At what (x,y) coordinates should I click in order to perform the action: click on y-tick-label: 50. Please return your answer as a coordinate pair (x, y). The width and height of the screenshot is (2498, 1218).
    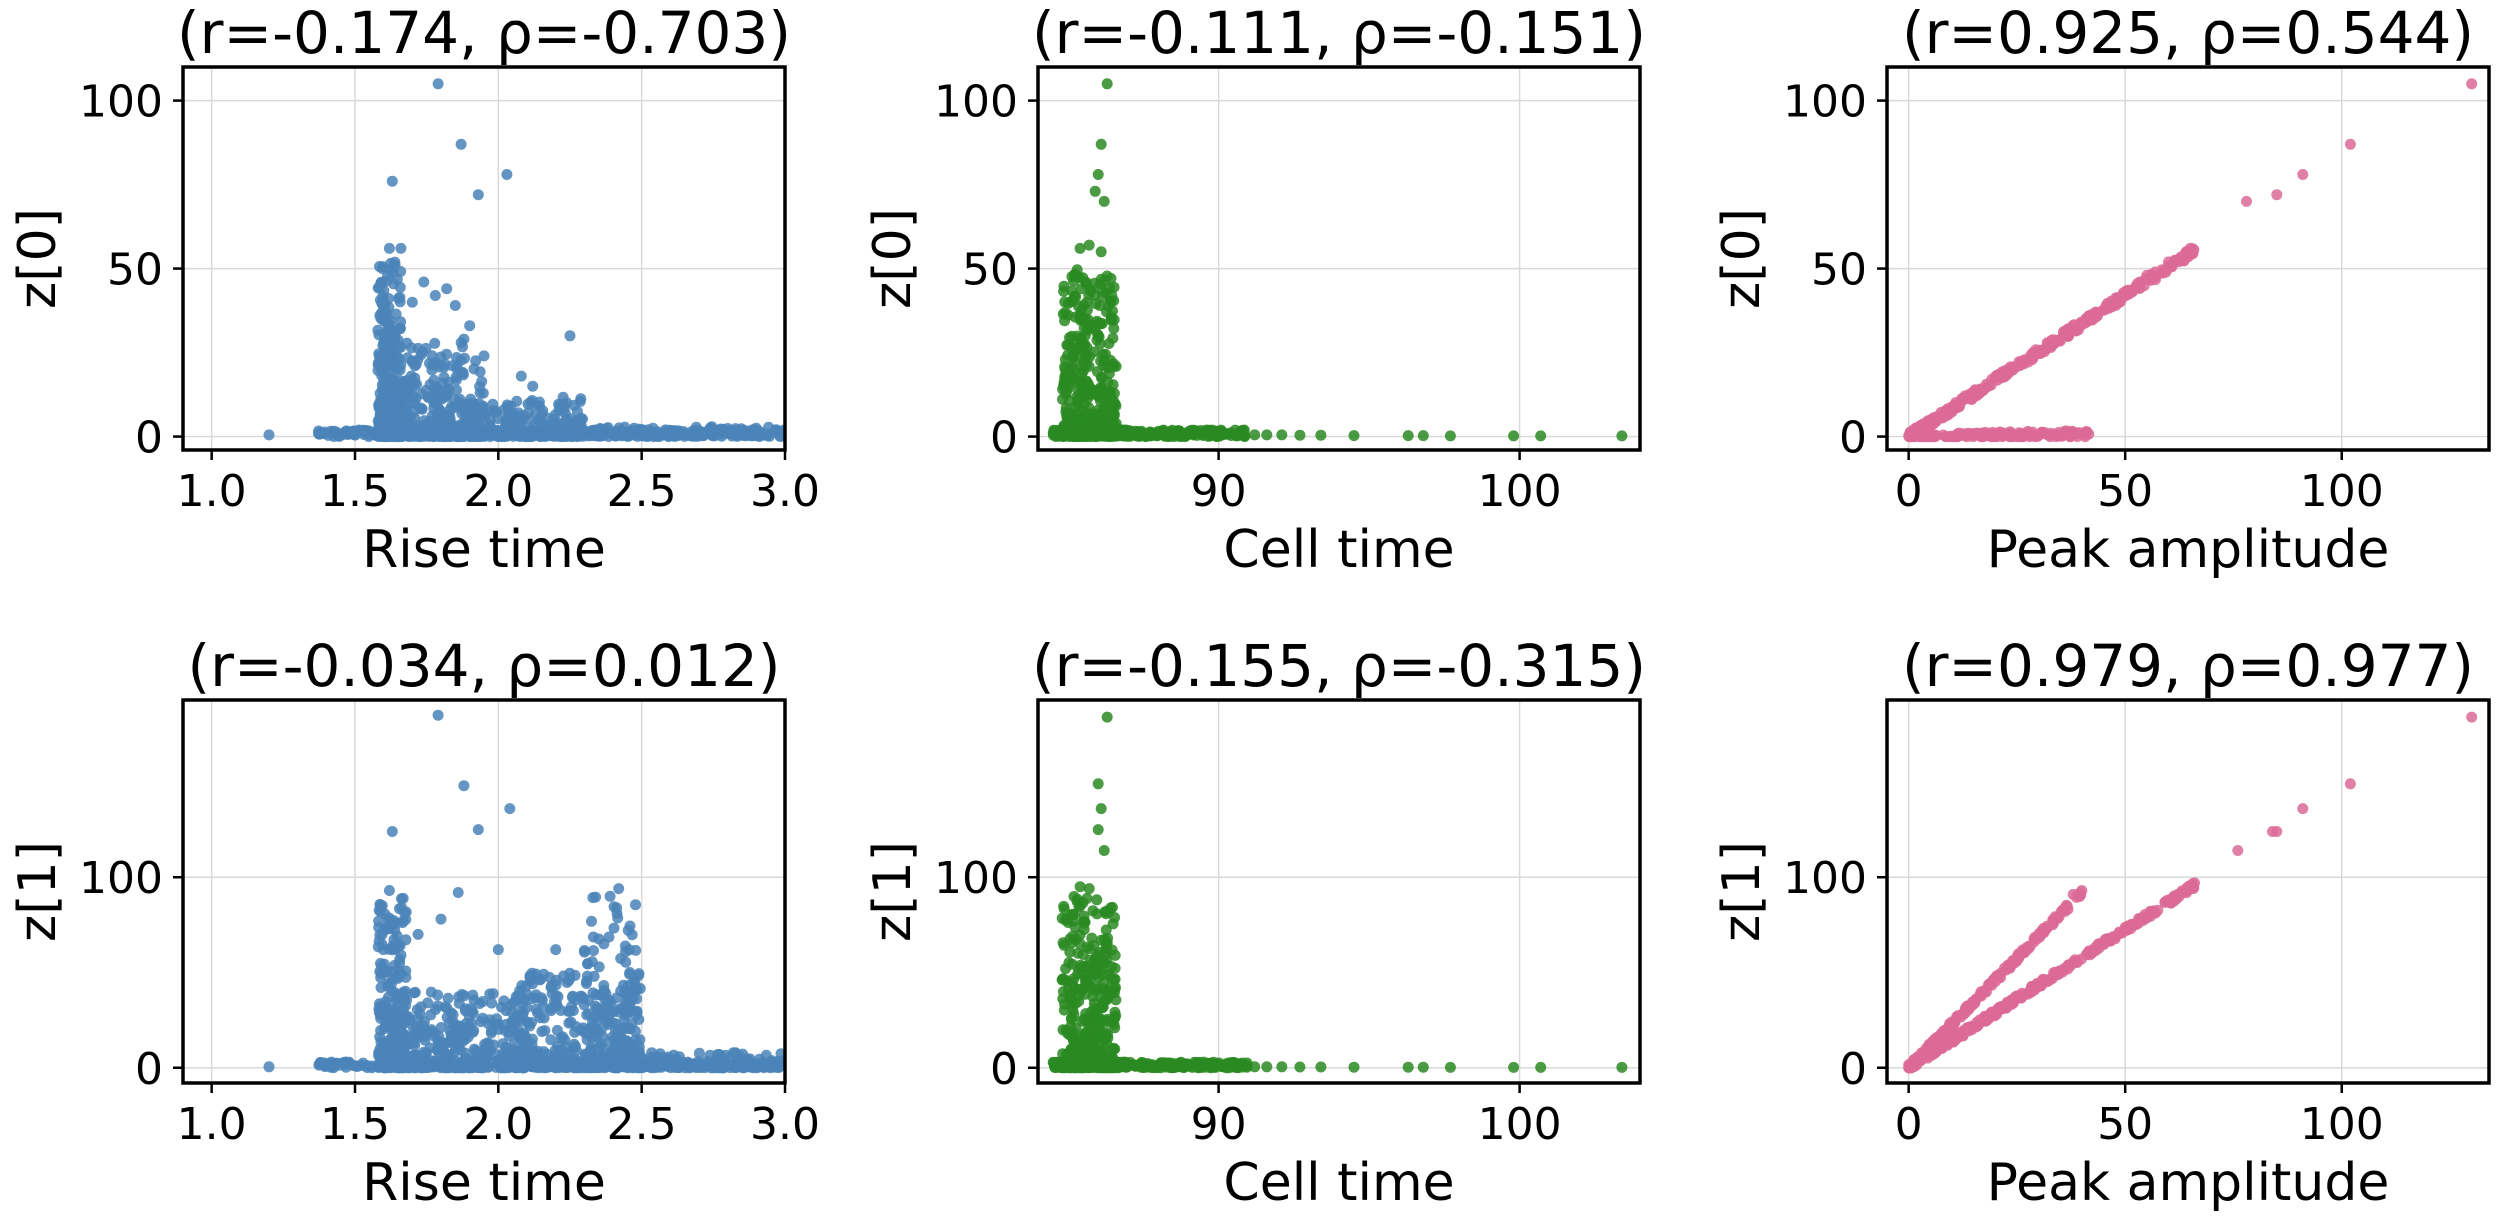
    Looking at the image, I should click on (1839, 270).